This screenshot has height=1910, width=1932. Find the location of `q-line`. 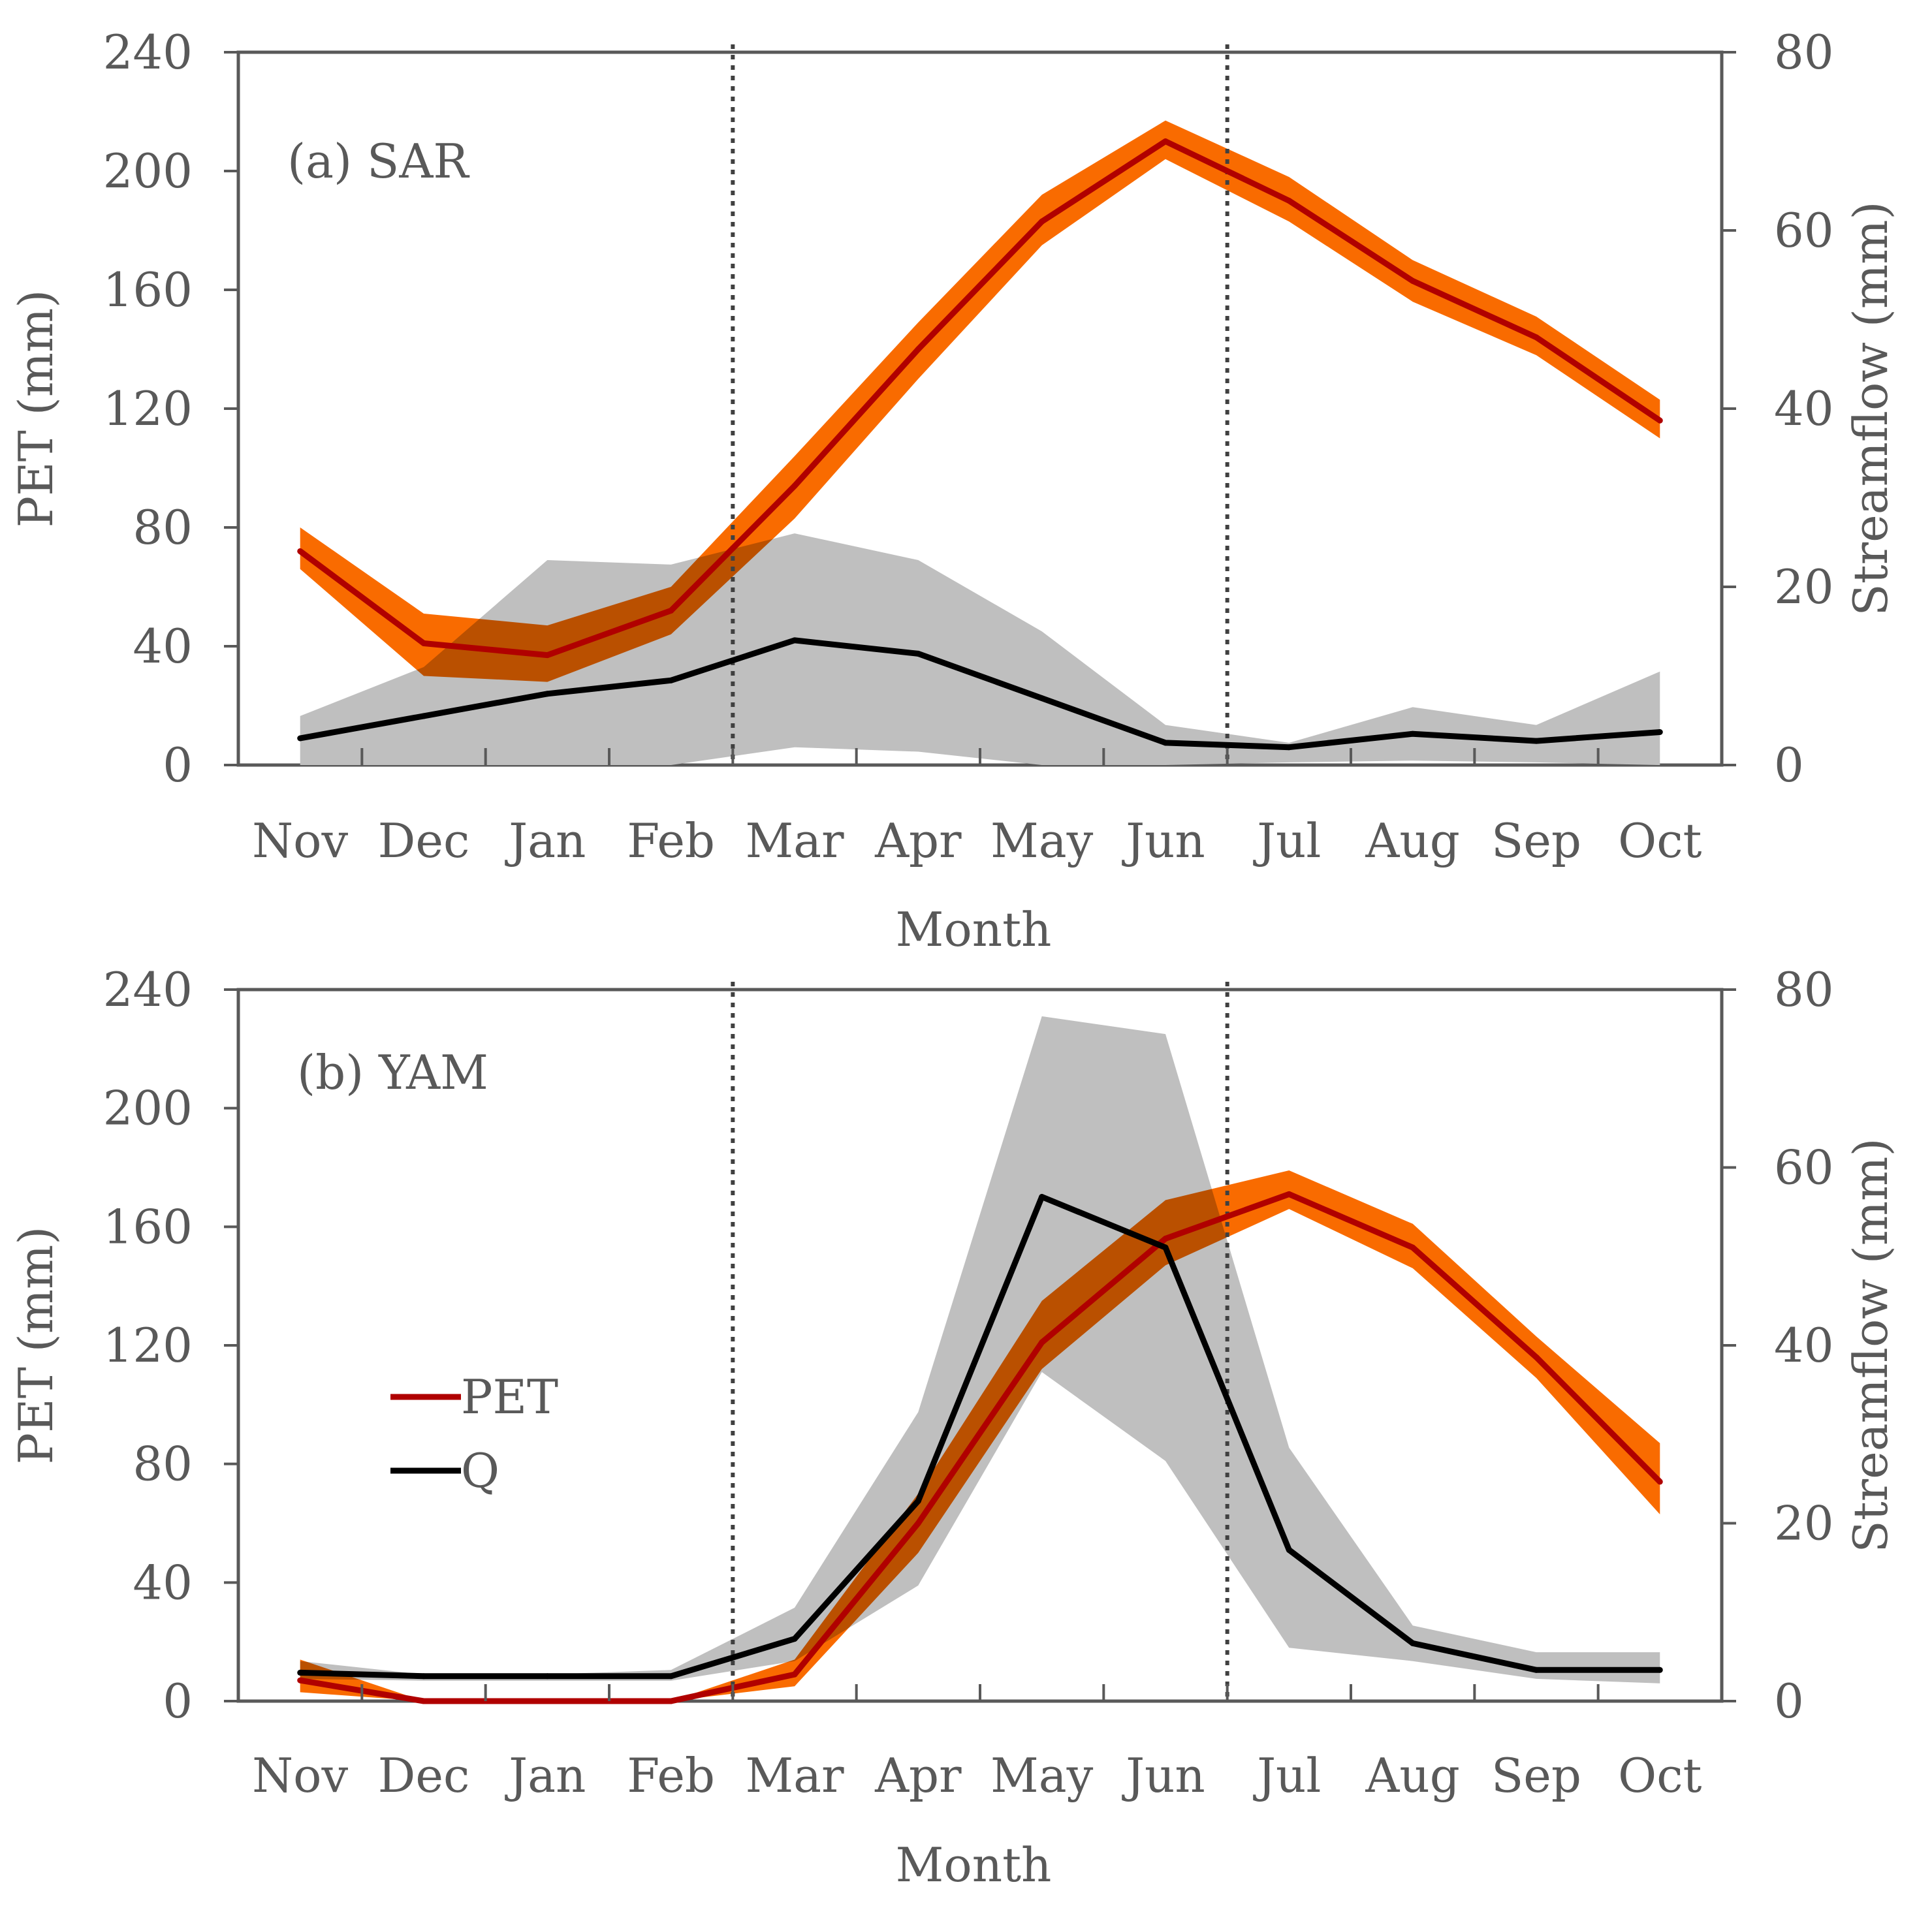

q-line is located at coordinates (979, 694).